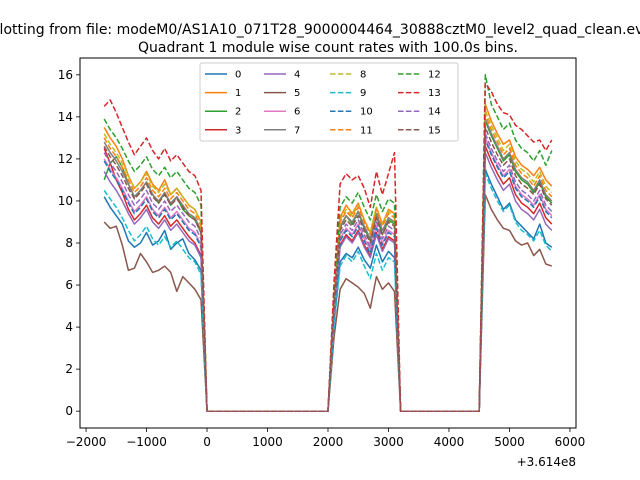 This screenshot has height=480, width=640. I want to click on x-tick-label: 2000, so click(328, 442).